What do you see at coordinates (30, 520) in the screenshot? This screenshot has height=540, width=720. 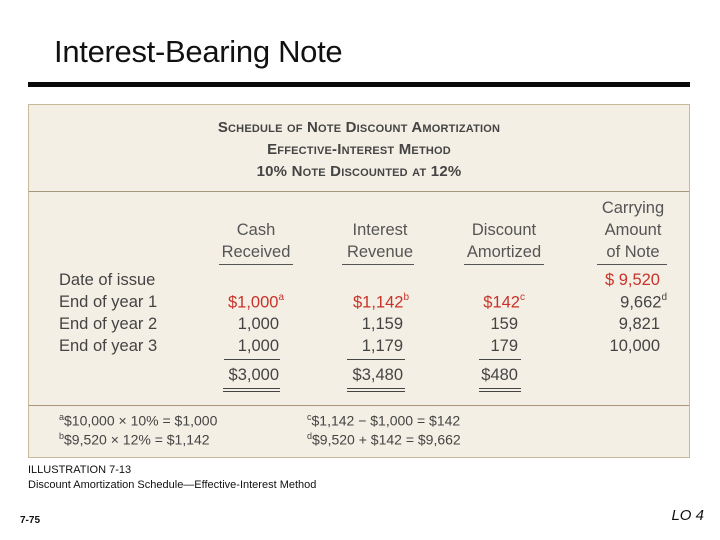 I see `page-number: 7-75` at bounding box center [30, 520].